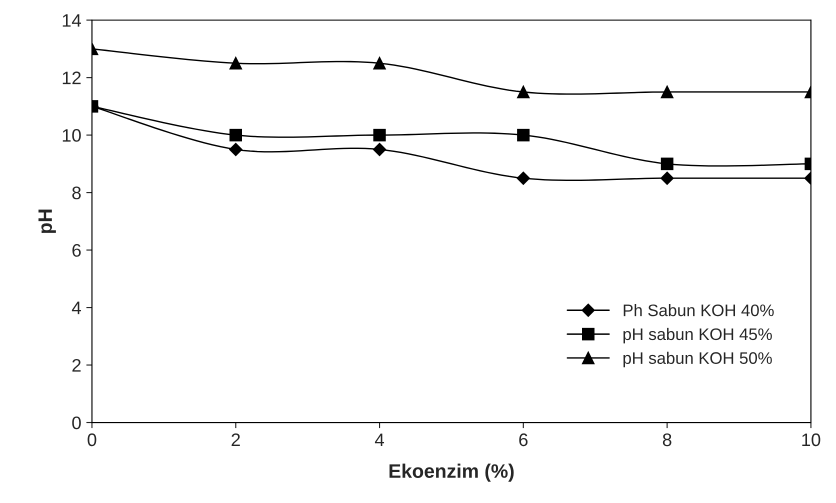 This screenshot has height=503, width=836. What do you see at coordinates (811, 439) in the screenshot?
I see `x-tick-label: 10` at bounding box center [811, 439].